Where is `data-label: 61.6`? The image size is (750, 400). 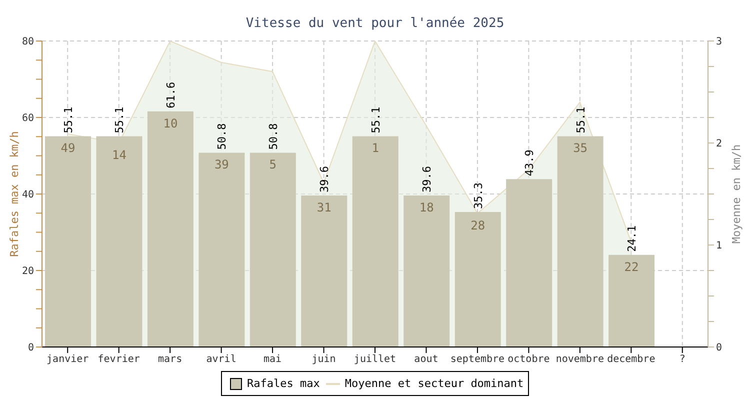 data-label: 61.6 is located at coordinates (171, 95).